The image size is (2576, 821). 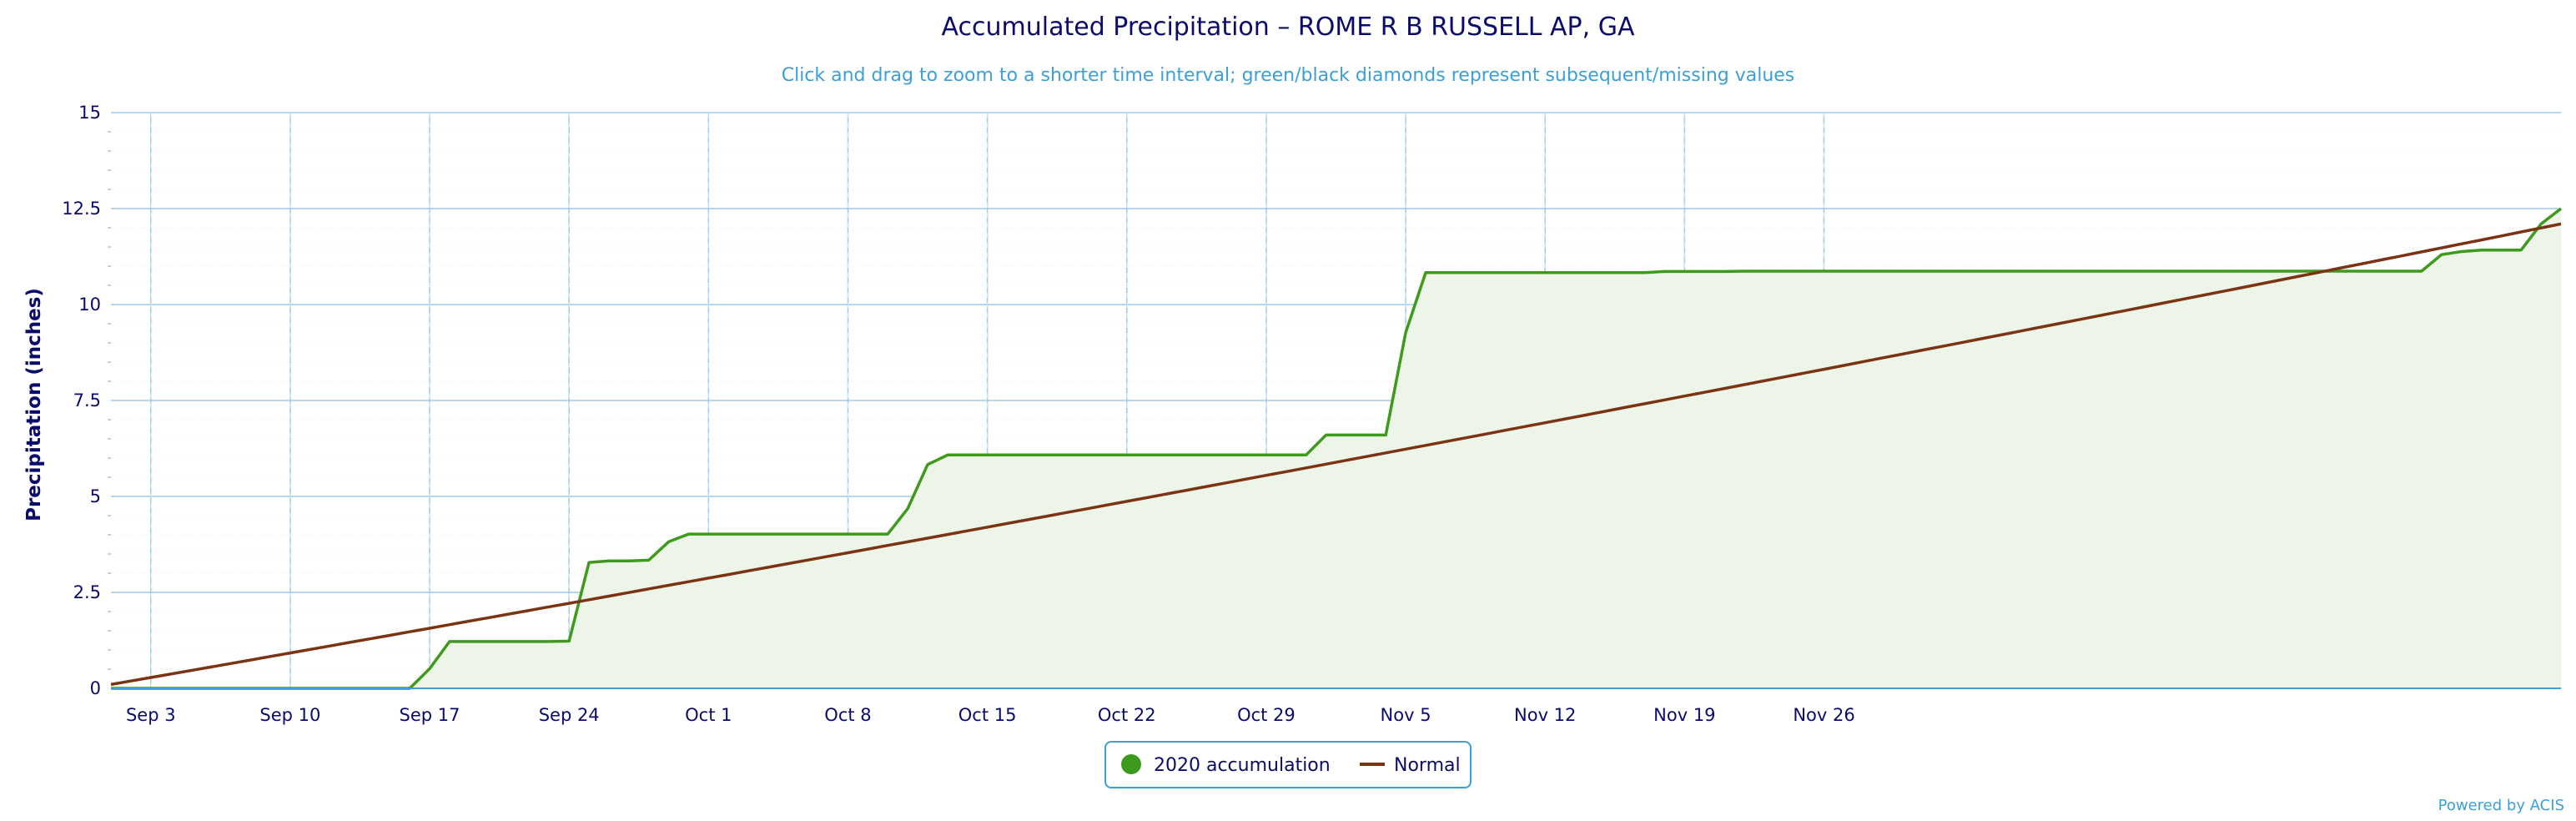 What do you see at coordinates (81, 209) in the screenshot?
I see `y-tick-label: 12.5` at bounding box center [81, 209].